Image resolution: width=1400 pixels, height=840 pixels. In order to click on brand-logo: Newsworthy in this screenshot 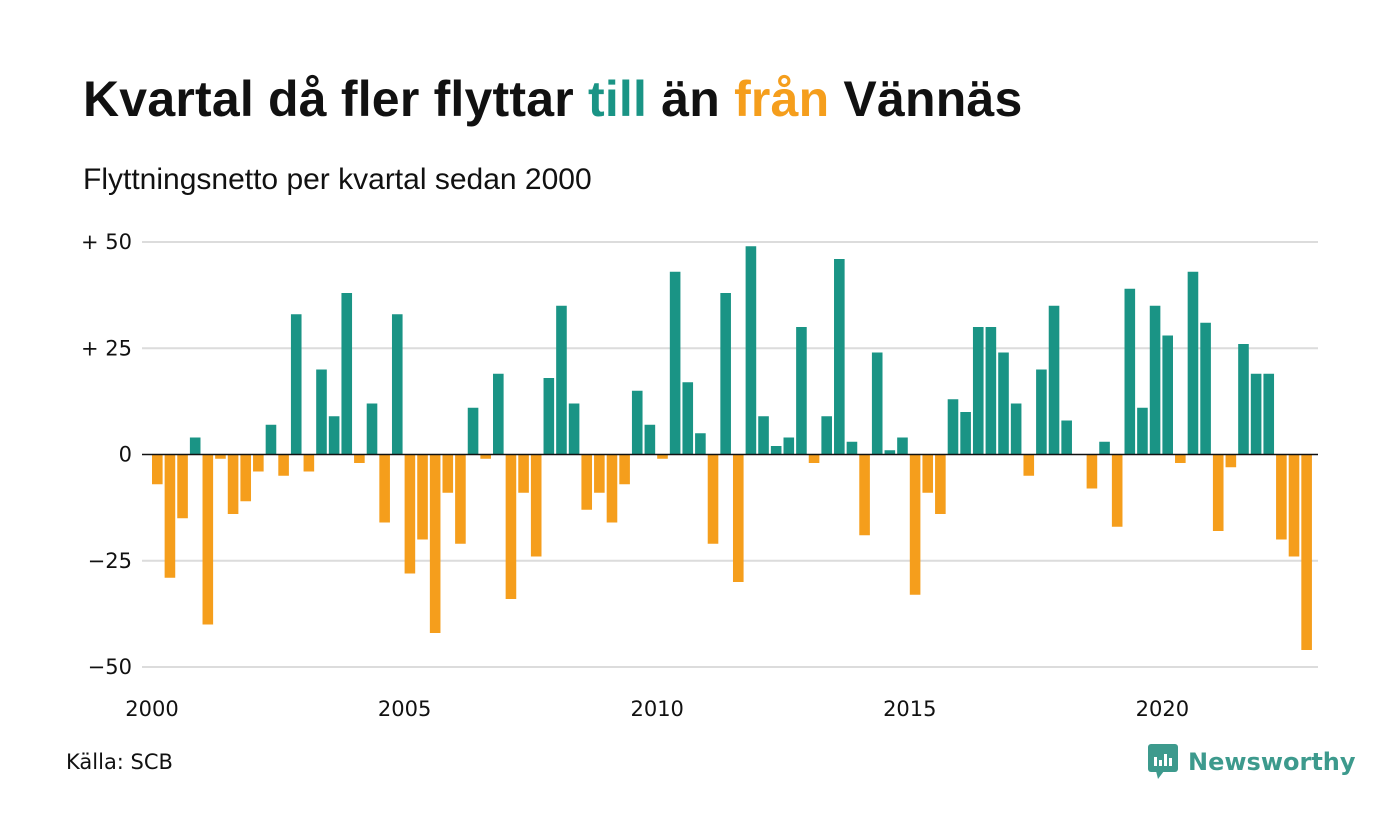, I will do `click(1252, 762)`.